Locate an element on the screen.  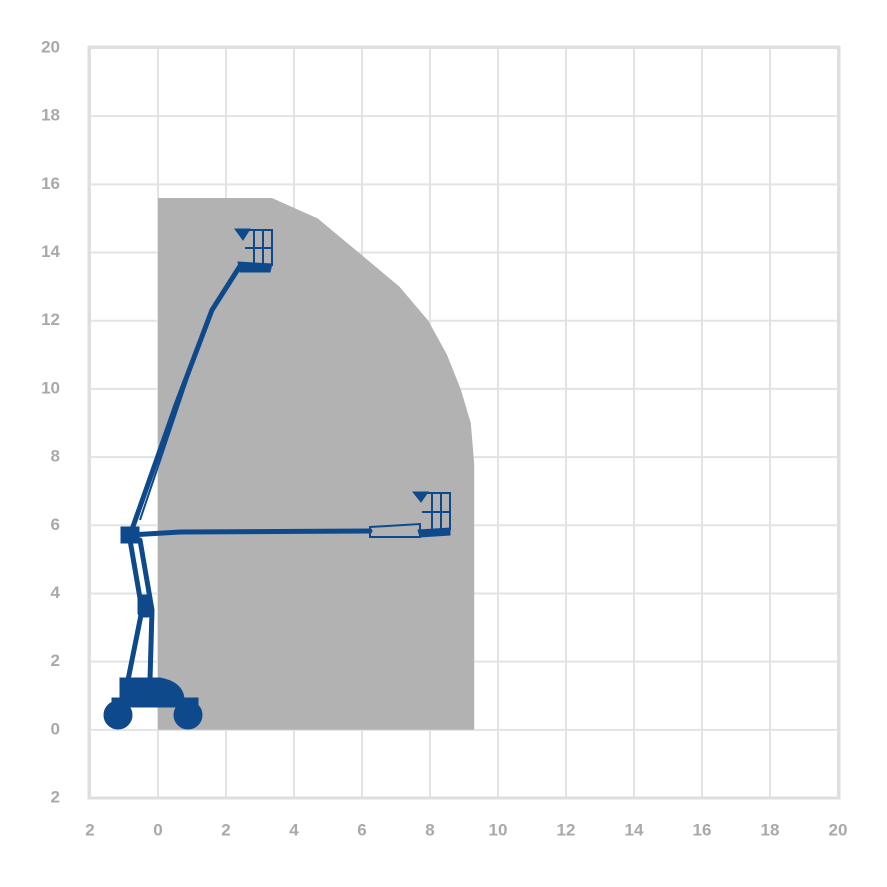
y-tick-label: 10 is located at coordinates (50, 387).